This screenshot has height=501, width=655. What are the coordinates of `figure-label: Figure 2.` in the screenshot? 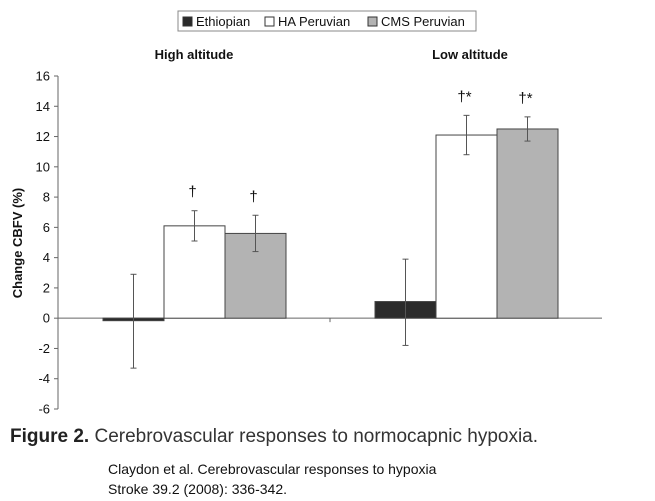 It's located at (50, 436).